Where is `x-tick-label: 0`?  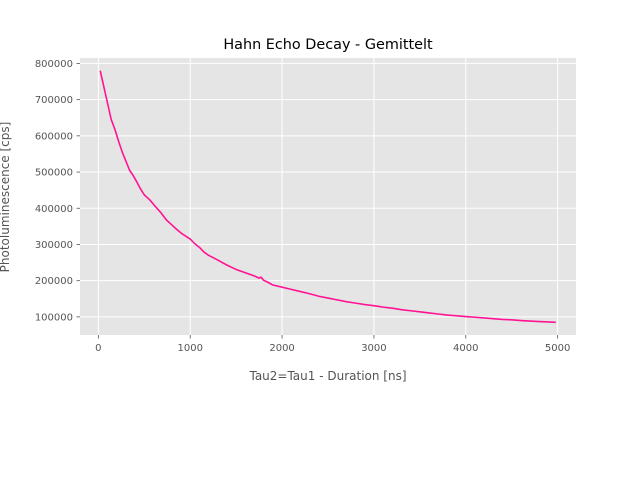
x-tick-label: 0 is located at coordinates (98, 348).